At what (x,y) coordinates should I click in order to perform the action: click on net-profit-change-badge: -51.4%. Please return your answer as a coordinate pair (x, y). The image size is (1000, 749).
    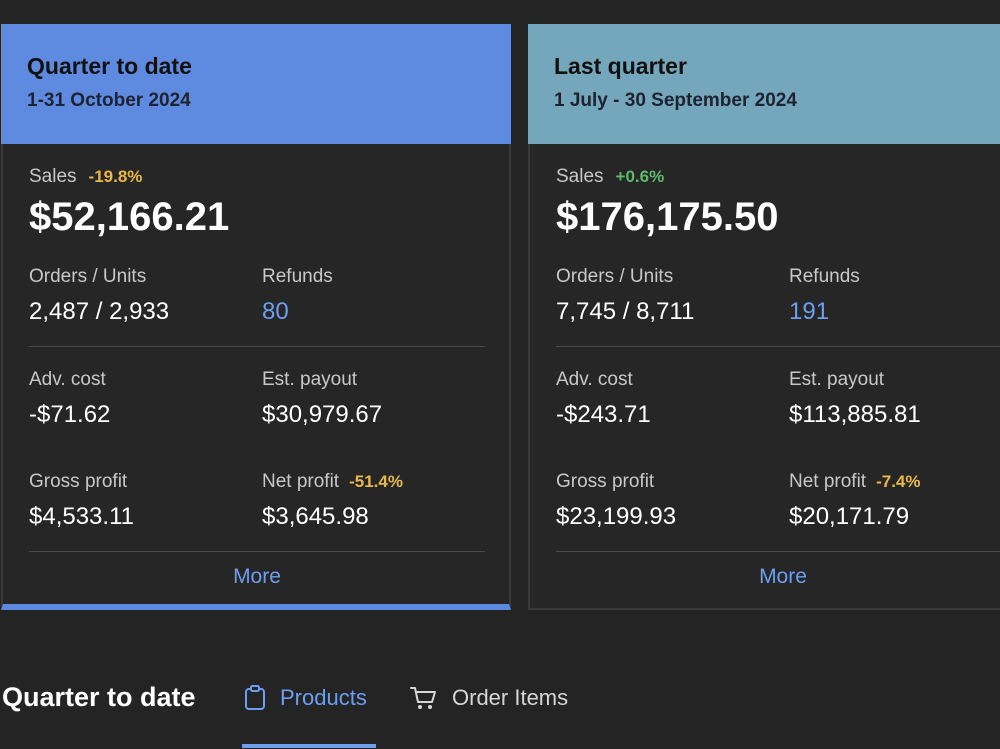
    Looking at the image, I should click on (376, 481).